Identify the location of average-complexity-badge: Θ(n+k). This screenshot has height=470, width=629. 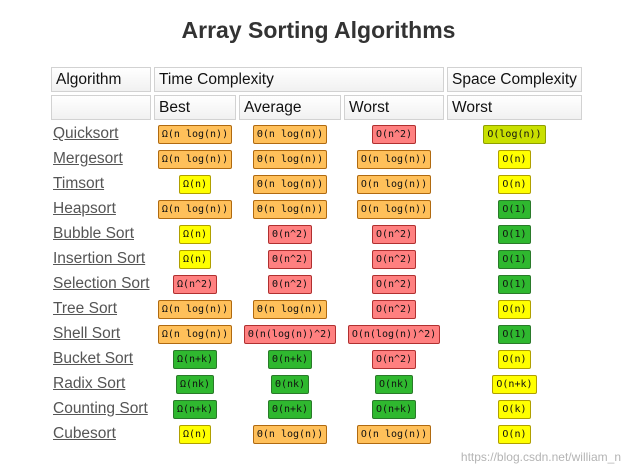
(290, 409).